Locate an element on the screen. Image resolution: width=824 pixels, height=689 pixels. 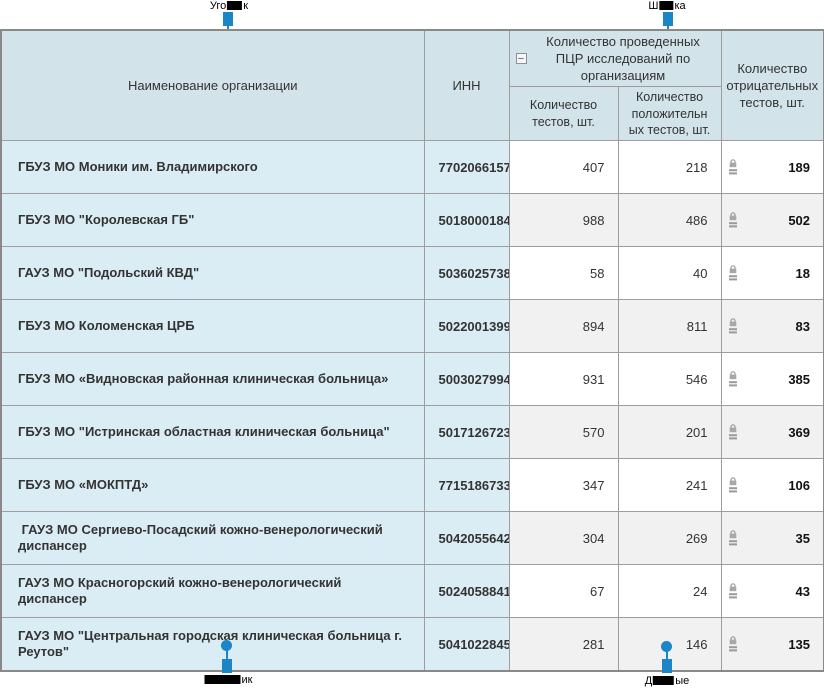
annotation-label-rowheaders: ик is located at coordinates (228, 680).